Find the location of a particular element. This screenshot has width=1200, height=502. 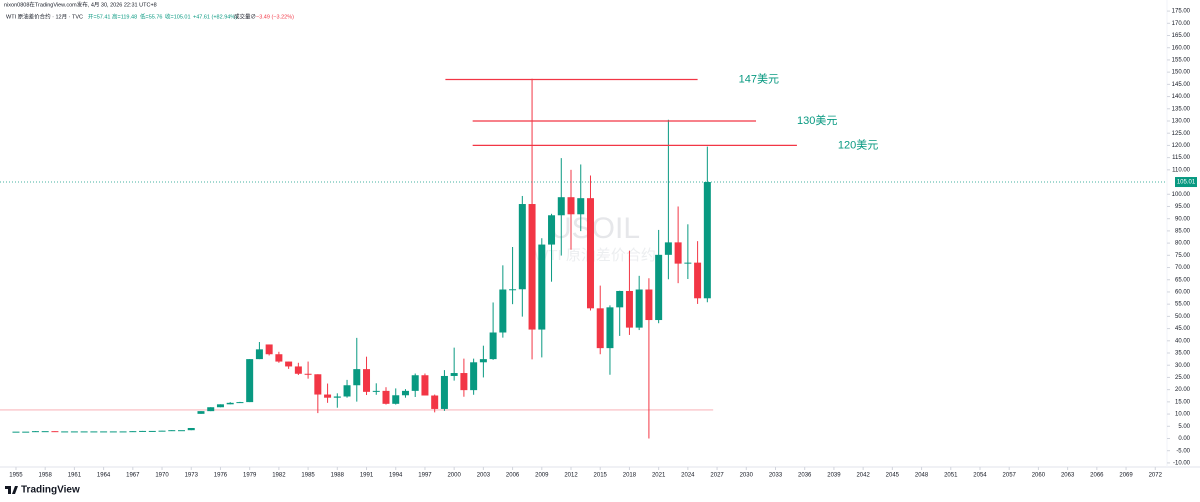

y-tick-label: 20.00 is located at coordinates (1183, 390).